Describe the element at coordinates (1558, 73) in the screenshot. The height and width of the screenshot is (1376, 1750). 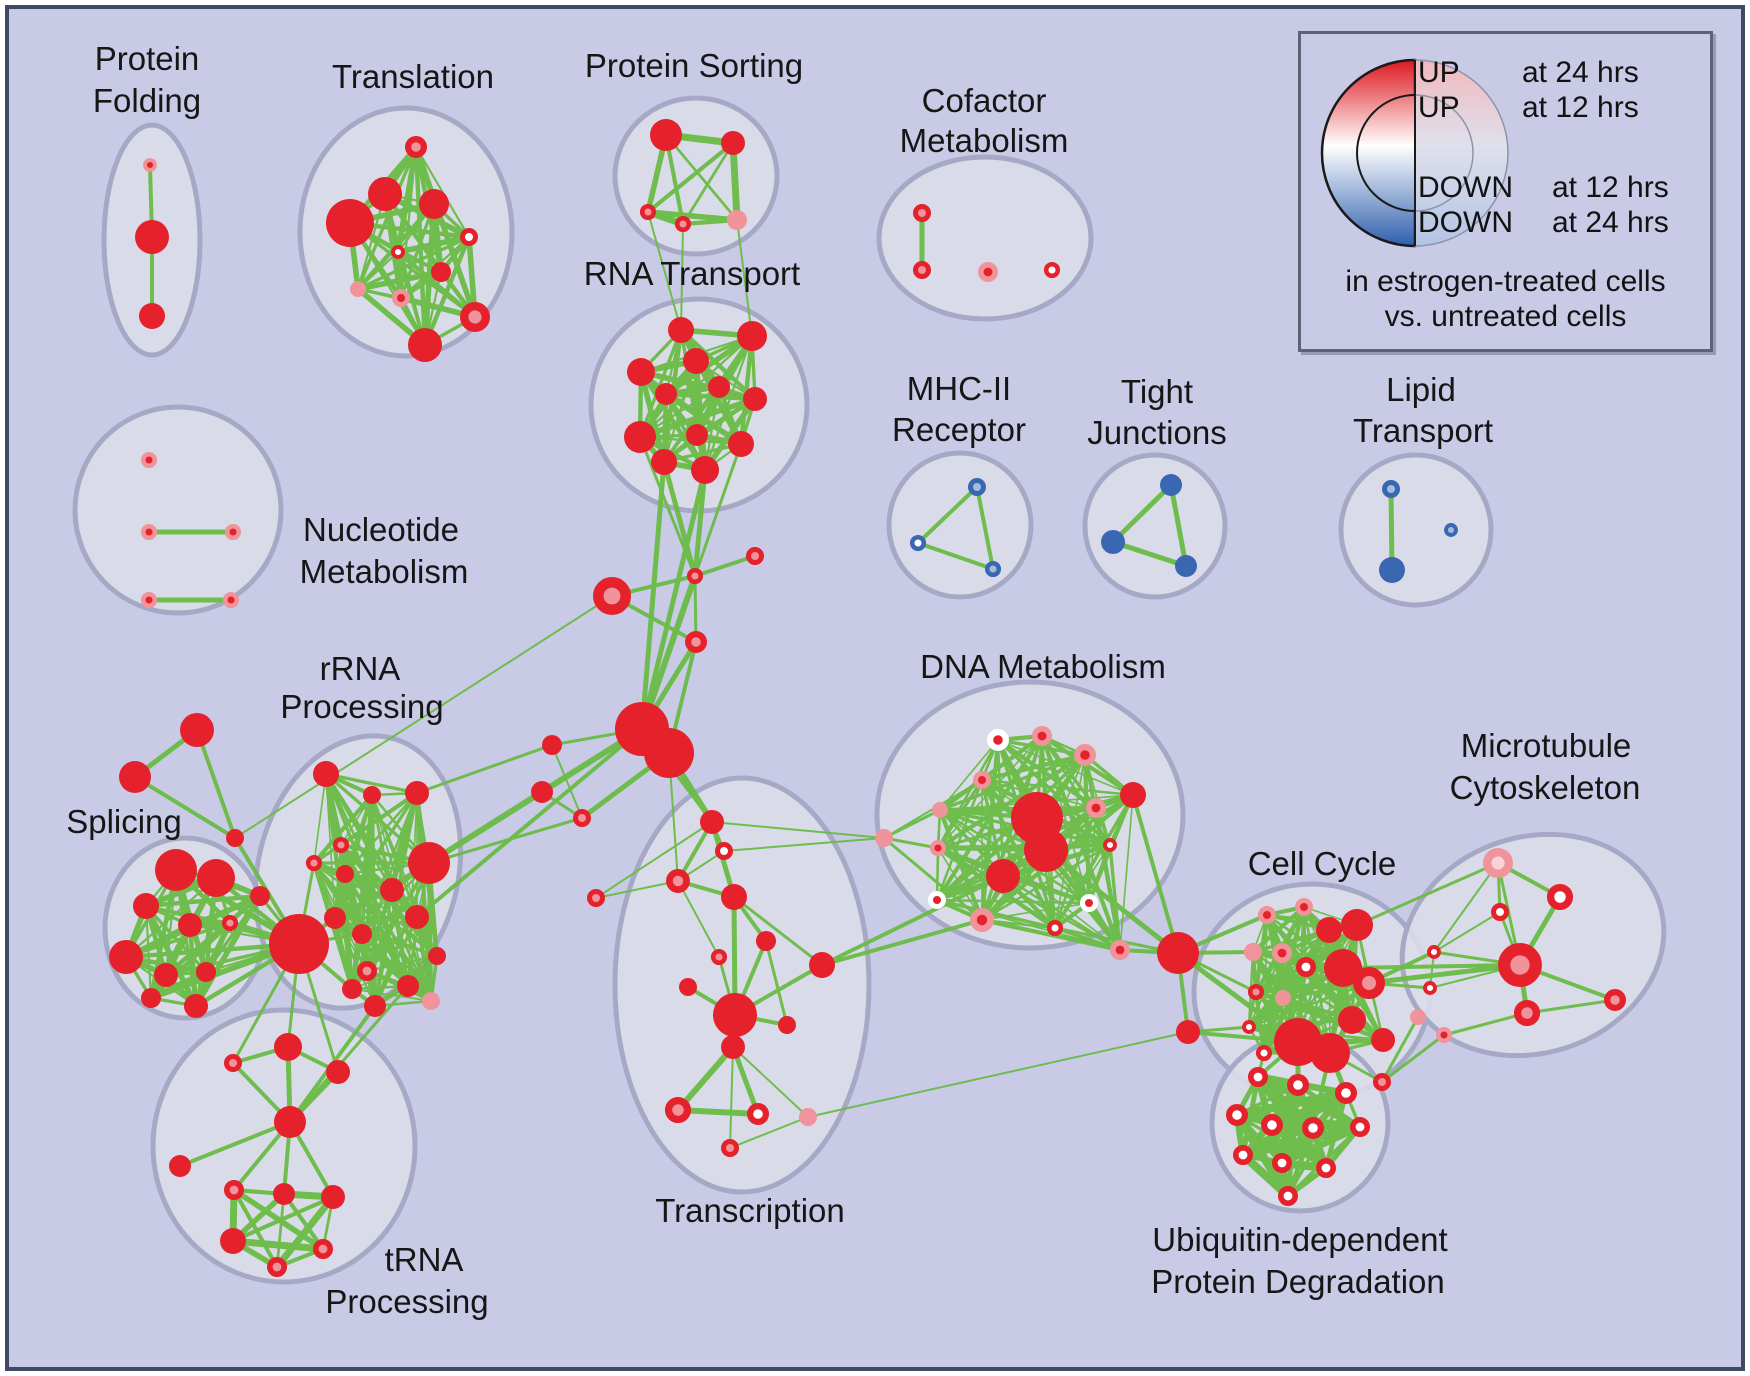
I see `legend-row-up-24: UP at 24 hrs` at that location.